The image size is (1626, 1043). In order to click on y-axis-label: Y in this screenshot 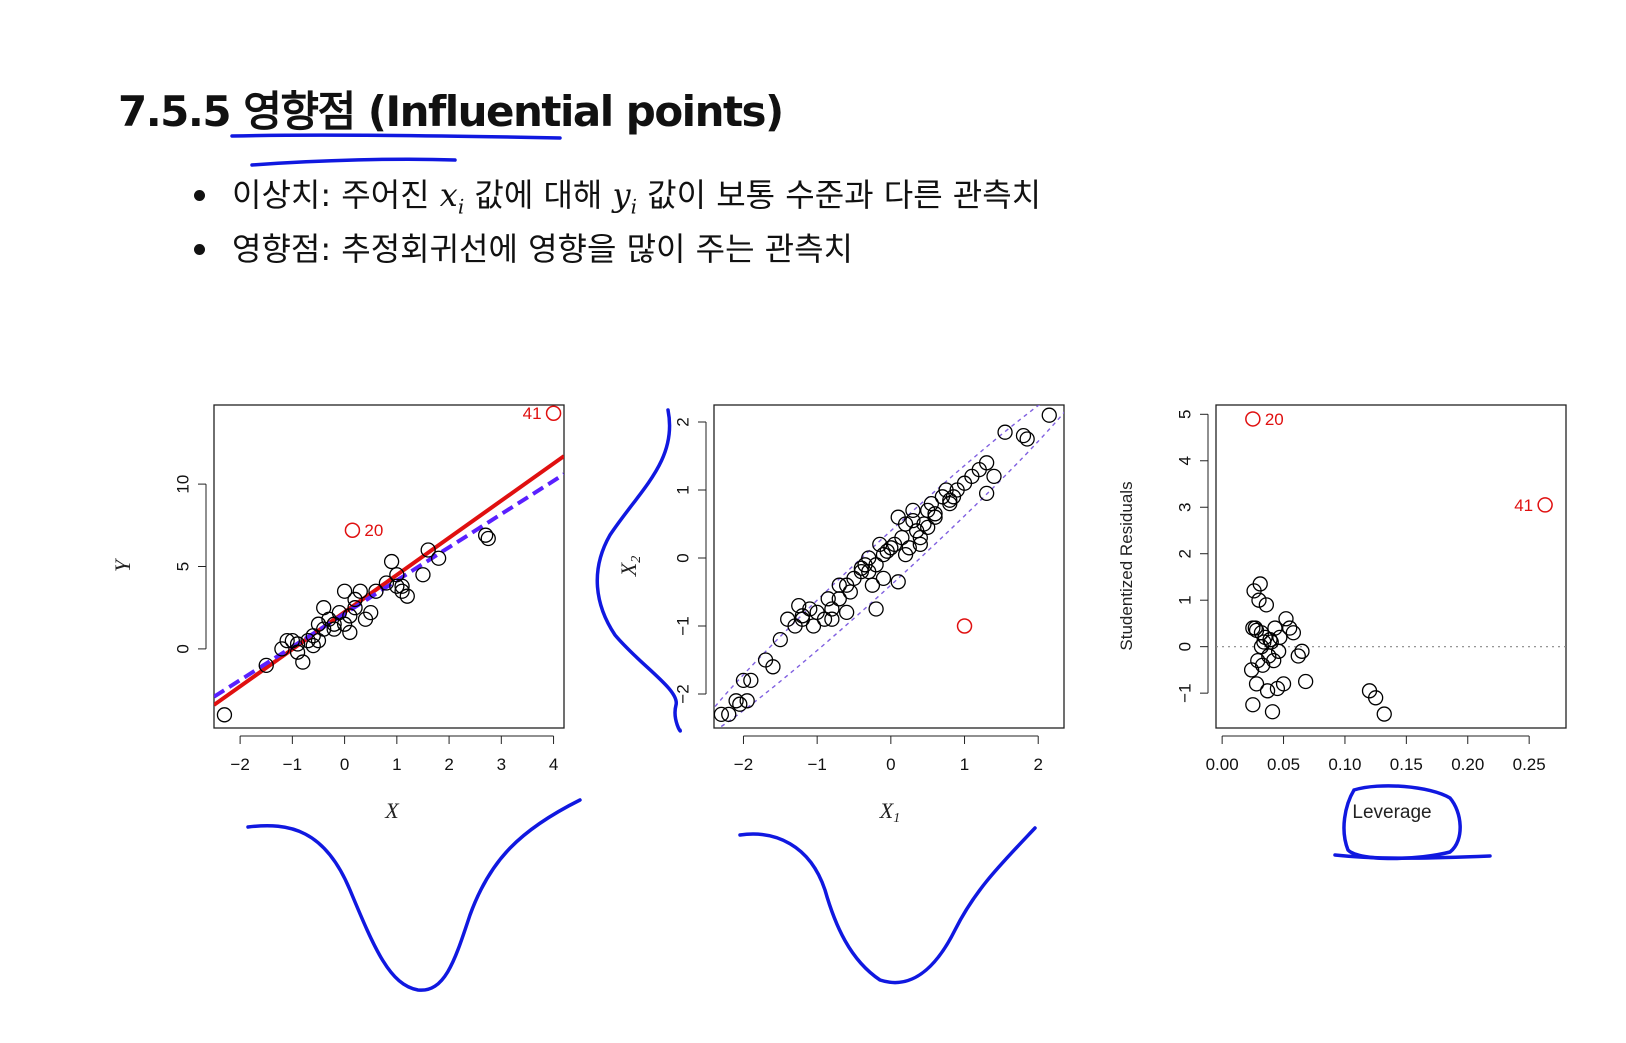, I will do `click(122, 564)`.